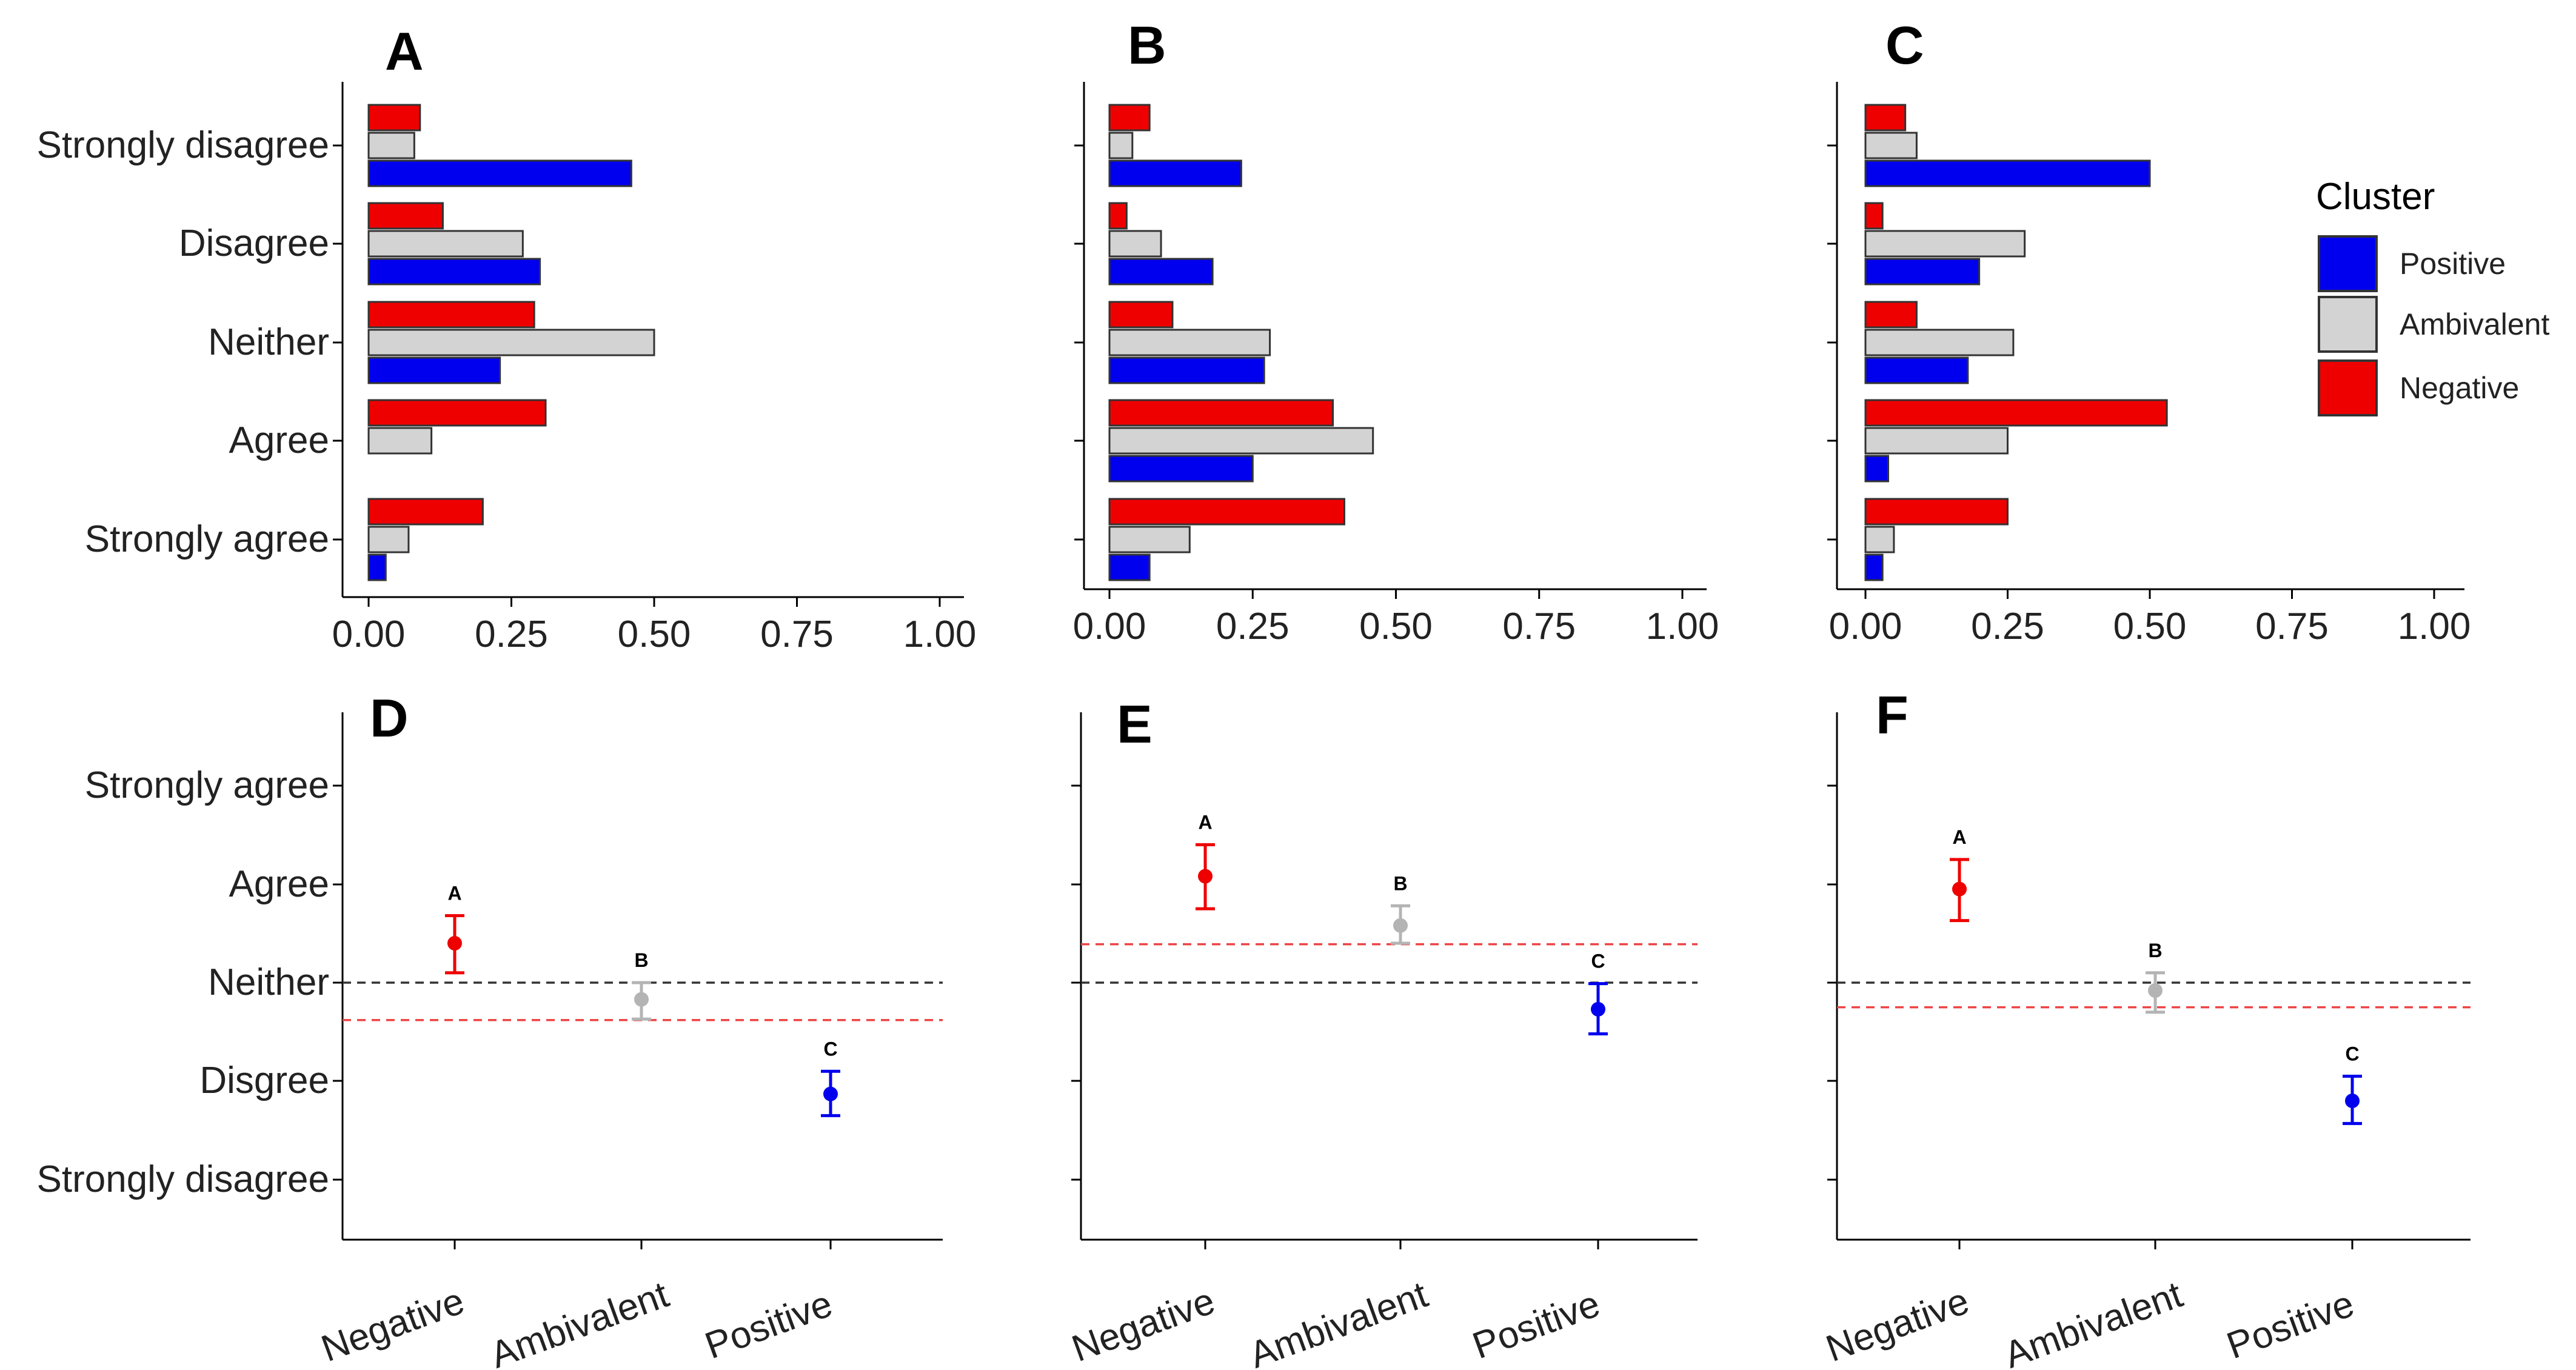 This screenshot has width=2576, height=1370. I want to click on panel-f: F Negative Ambivalent Positive A B C, so click(2146, 1027).